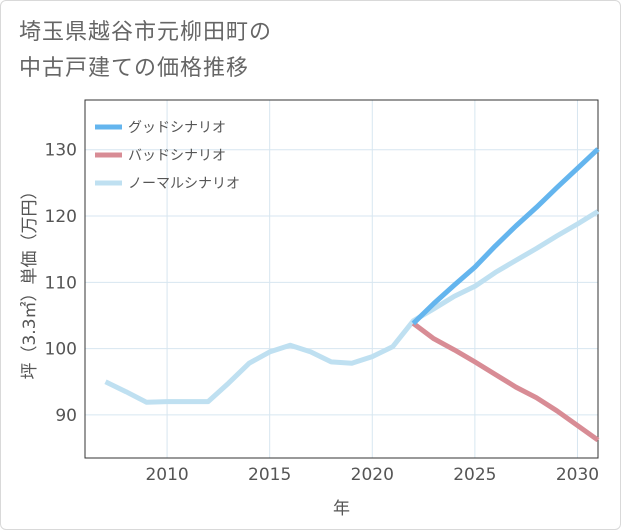 The width and height of the screenshot is (621, 530). I want to click on page-title-line1: 埼玉県越谷市元柳田町の, so click(146, 32).